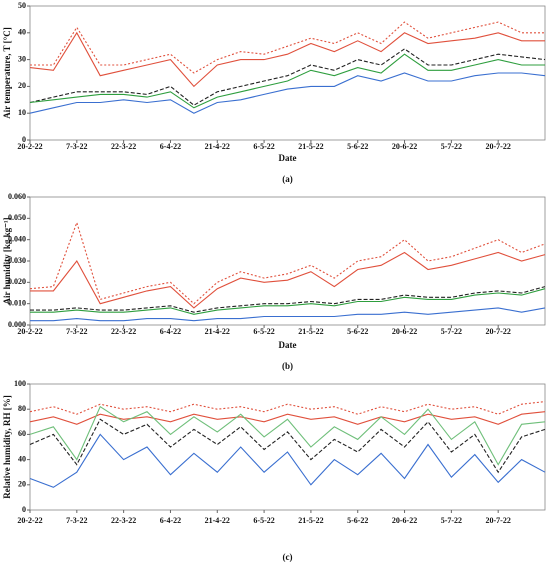 The height and width of the screenshot is (568, 550). I want to click on y-tick-label: 0.060, so click(17, 196).